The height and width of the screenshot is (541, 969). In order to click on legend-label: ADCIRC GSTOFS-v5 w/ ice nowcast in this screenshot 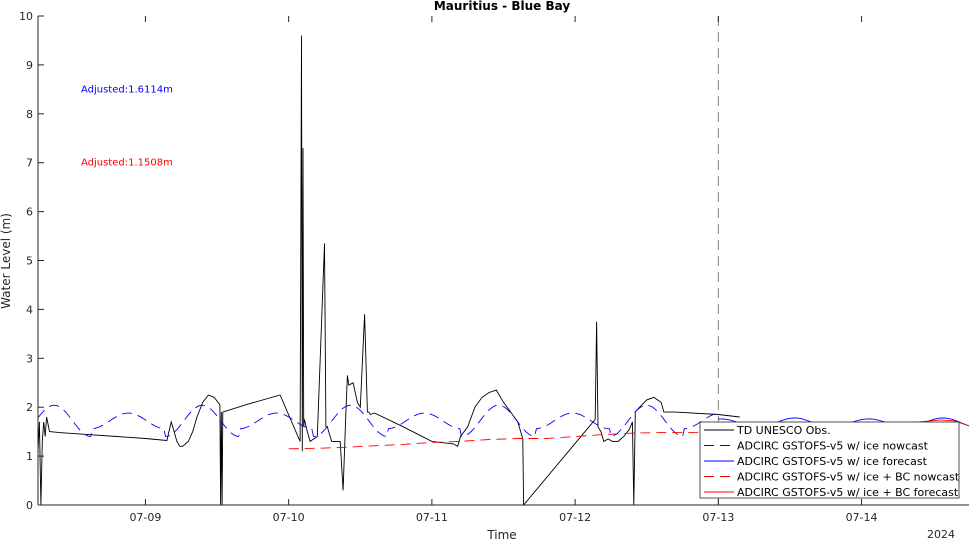, I will do `click(833, 446)`.